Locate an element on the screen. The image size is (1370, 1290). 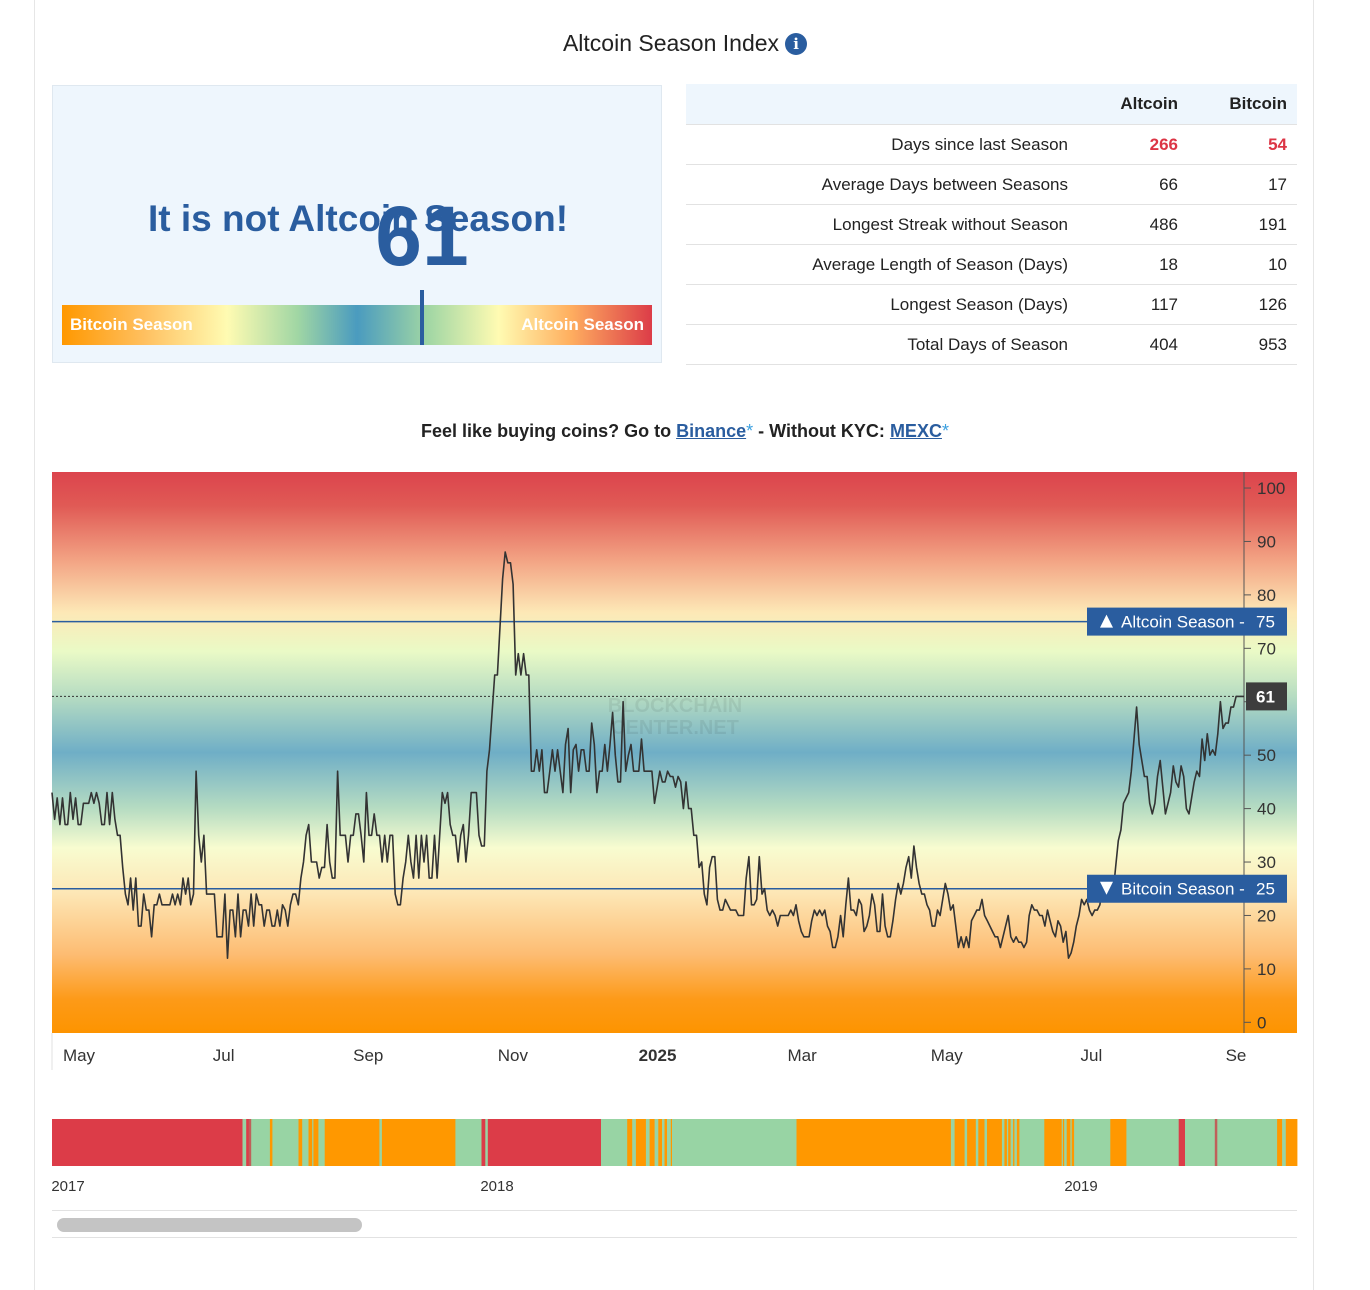
up-arrow-icon is located at coordinates (1106, 621).